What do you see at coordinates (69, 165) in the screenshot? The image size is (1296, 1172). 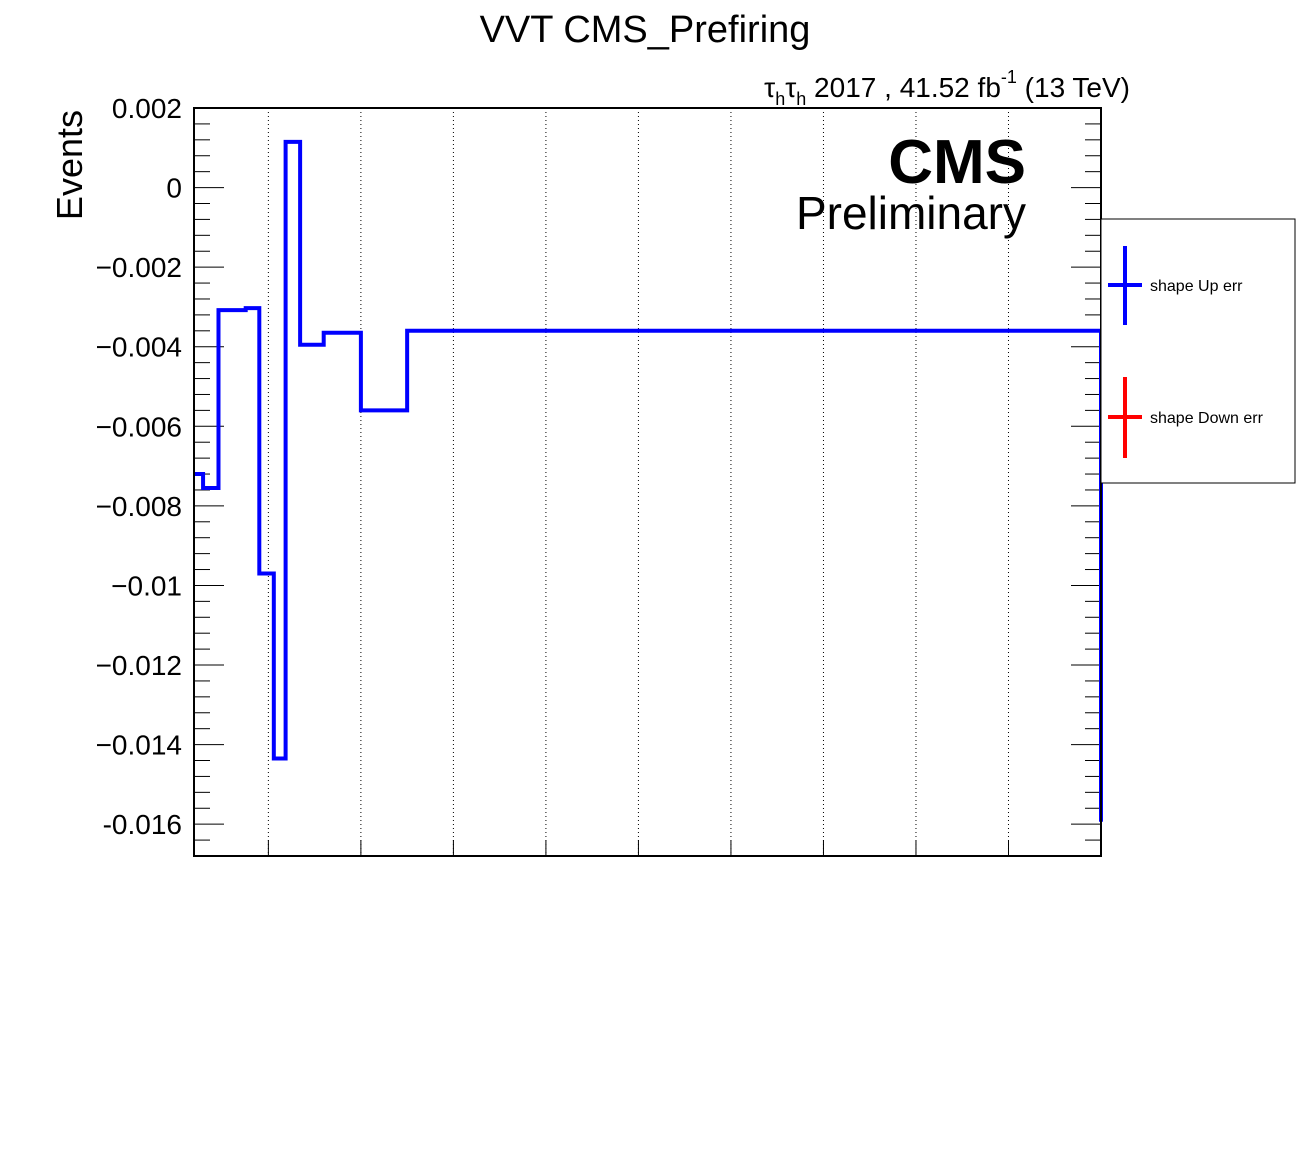 I see `y-axis-label: Events` at bounding box center [69, 165].